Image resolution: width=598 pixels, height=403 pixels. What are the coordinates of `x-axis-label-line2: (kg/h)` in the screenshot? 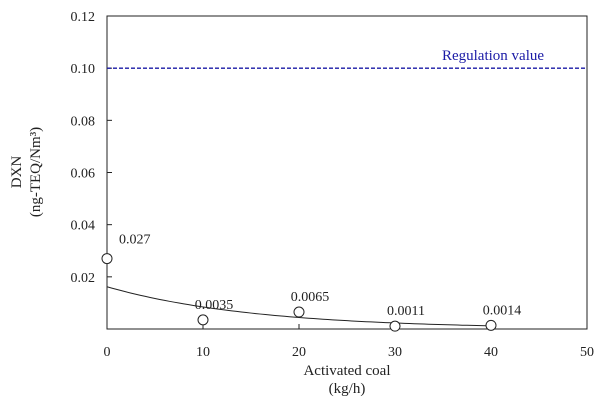 It's located at (347, 389).